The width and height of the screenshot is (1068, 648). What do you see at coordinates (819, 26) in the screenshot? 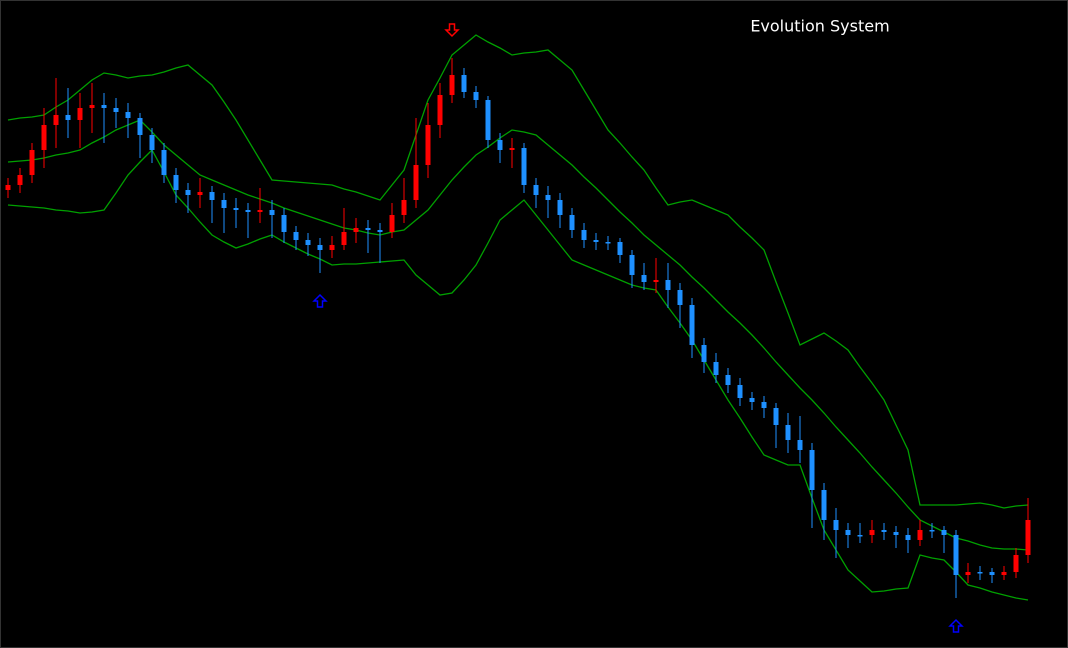
I see `chart-title: Evolution System` at bounding box center [819, 26].